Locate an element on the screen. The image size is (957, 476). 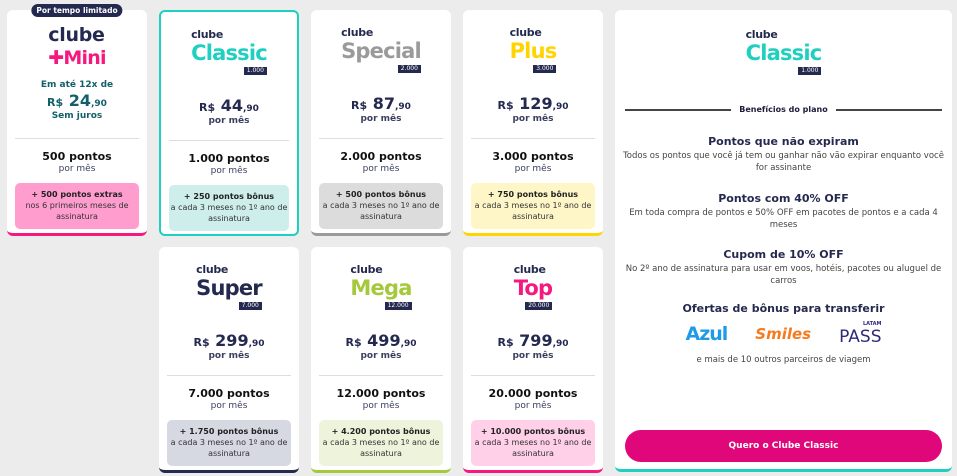
latam-pass-logo: LATAM PASS is located at coordinates (860, 334).